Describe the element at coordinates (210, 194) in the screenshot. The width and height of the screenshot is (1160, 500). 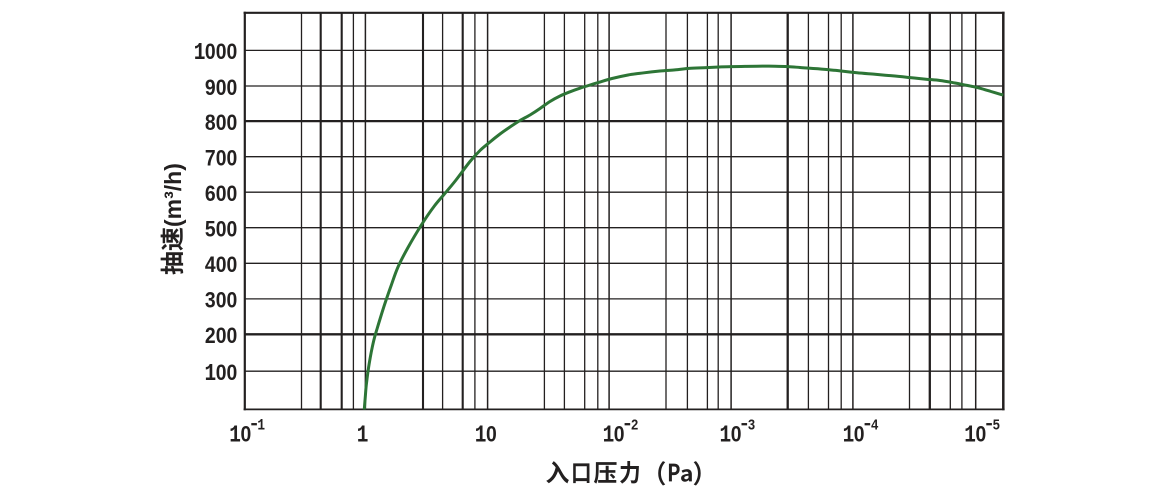
I see `svg-text: 6` at that location.